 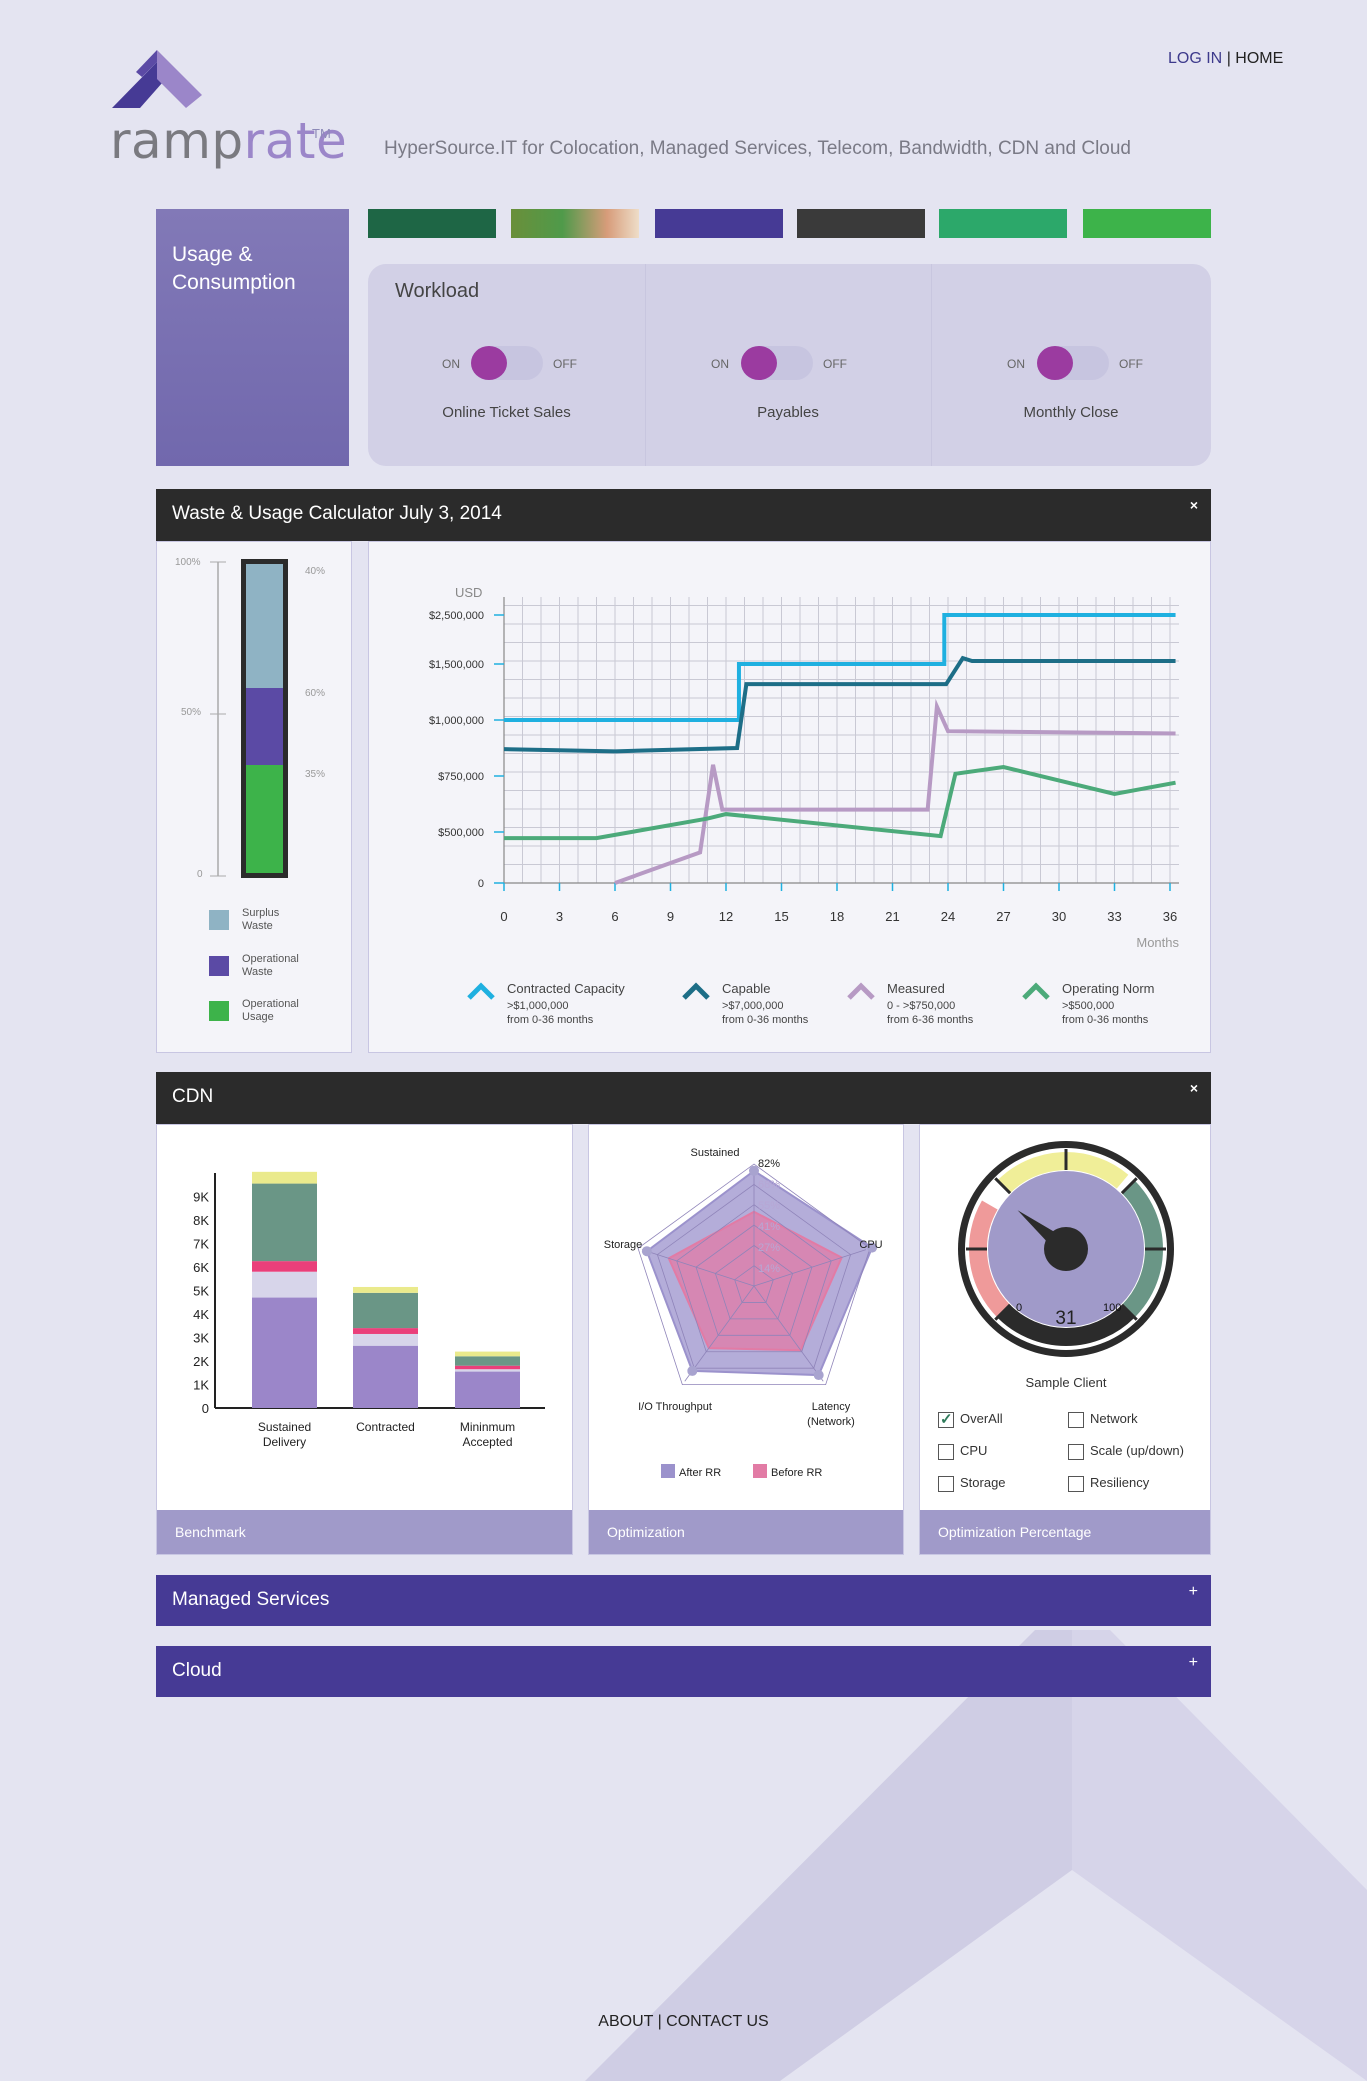 I want to click on checkbox-label: Storage, so click(x=983, y=1482).